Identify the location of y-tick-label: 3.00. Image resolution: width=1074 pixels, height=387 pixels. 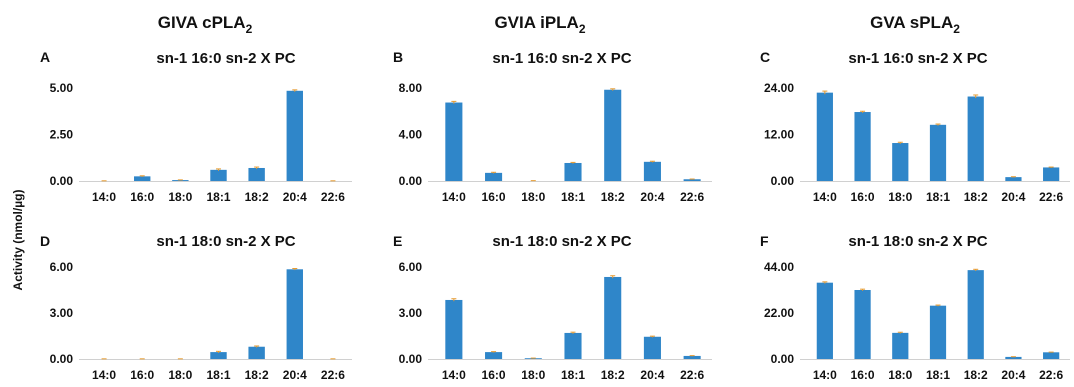
(62, 313).